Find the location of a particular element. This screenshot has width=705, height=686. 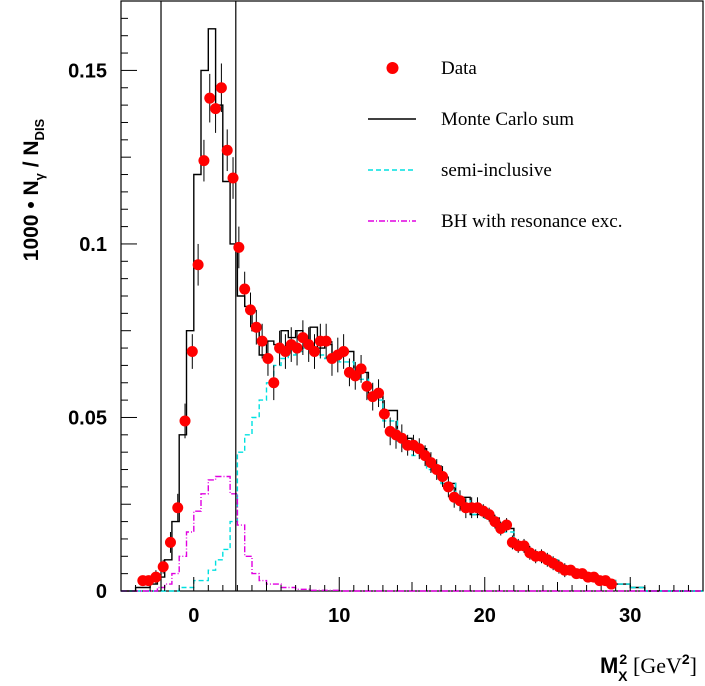

x-tick-label: 0 is located at coordinates (193, 616).